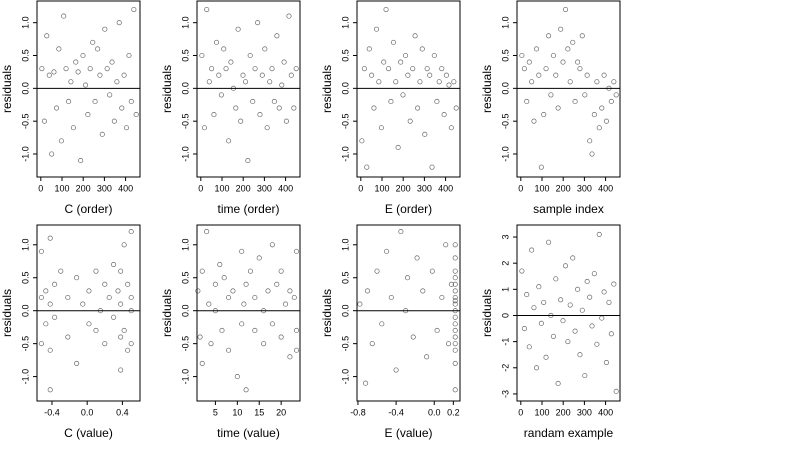 The height and width of the screenshot is (450, 800). What do you see at coordinates (264, 188) in the screenshot?
I see `x-tick-label: 300` at bounding box center [264, 188].